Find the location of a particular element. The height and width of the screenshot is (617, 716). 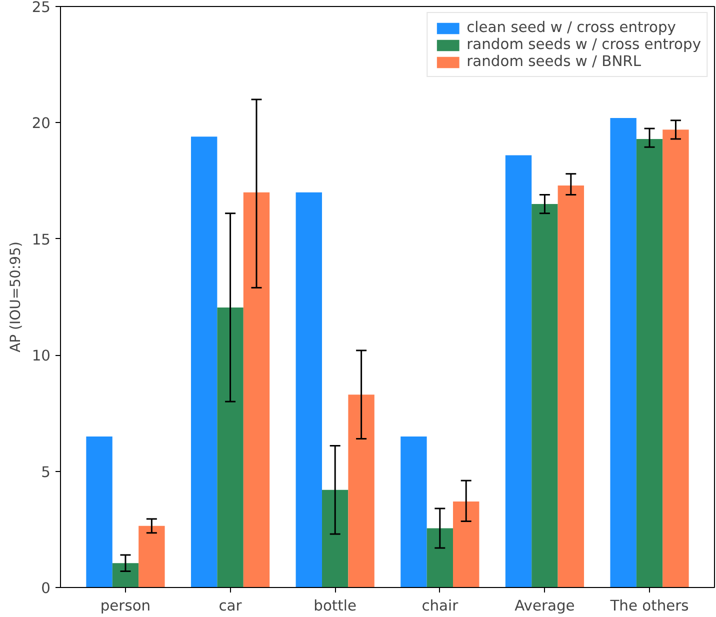

y-tick-label: 15 is located at coordinates (41, 239).